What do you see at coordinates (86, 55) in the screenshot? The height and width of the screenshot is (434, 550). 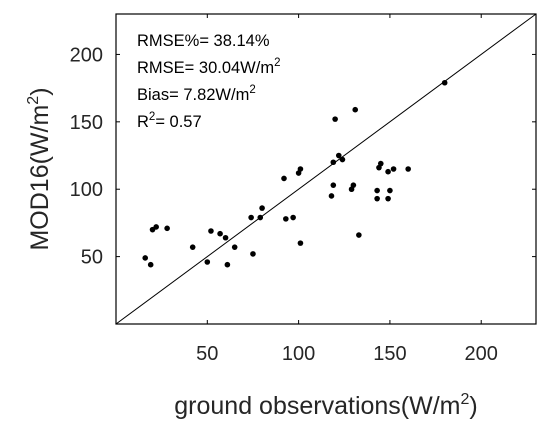 I see `y-tick-label: 200` at bounding box center [86, 55].